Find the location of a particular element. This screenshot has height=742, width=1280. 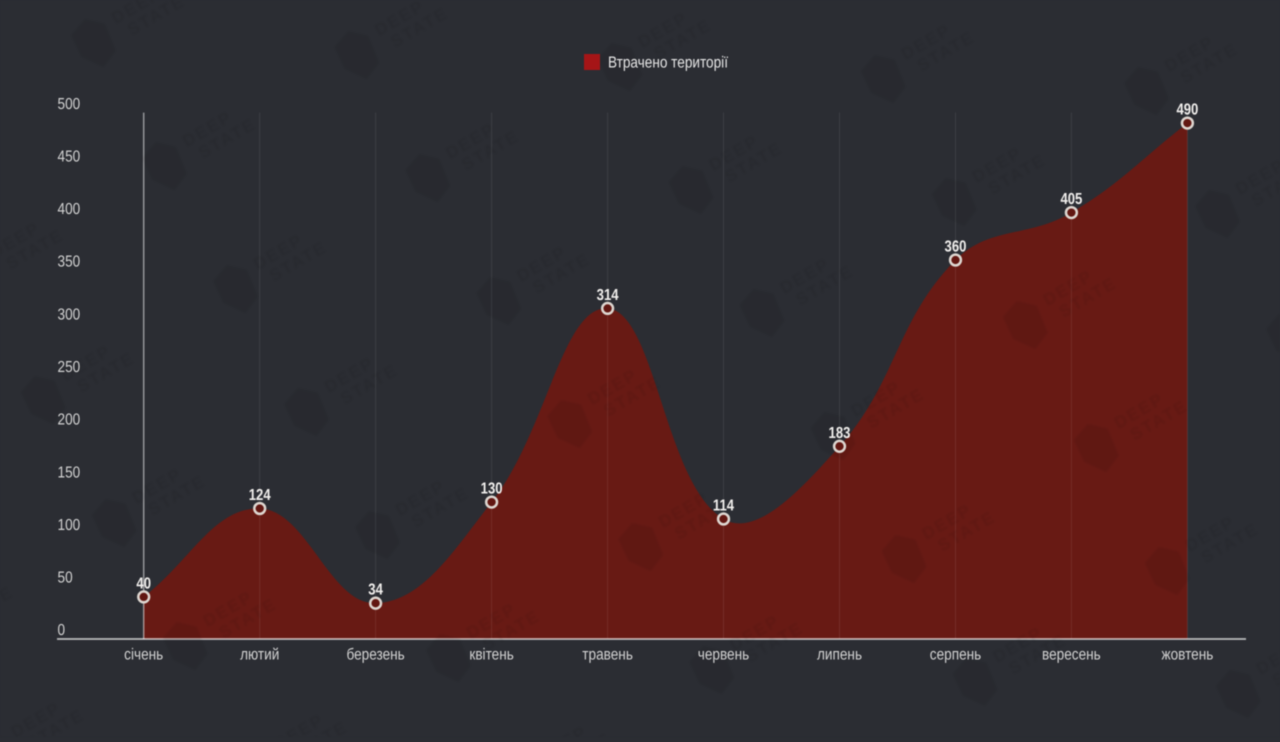

svg-text: лютий is located at coordinates (259, 655).